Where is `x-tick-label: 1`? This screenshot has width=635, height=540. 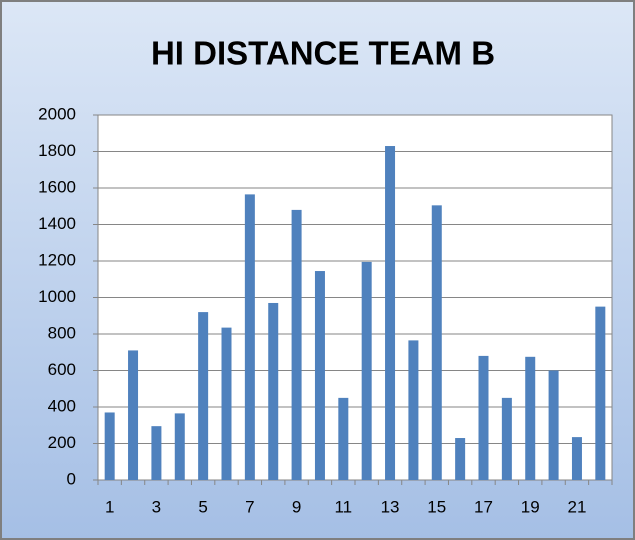
x-tick-label: 1 is located at coordinates (109, 506).